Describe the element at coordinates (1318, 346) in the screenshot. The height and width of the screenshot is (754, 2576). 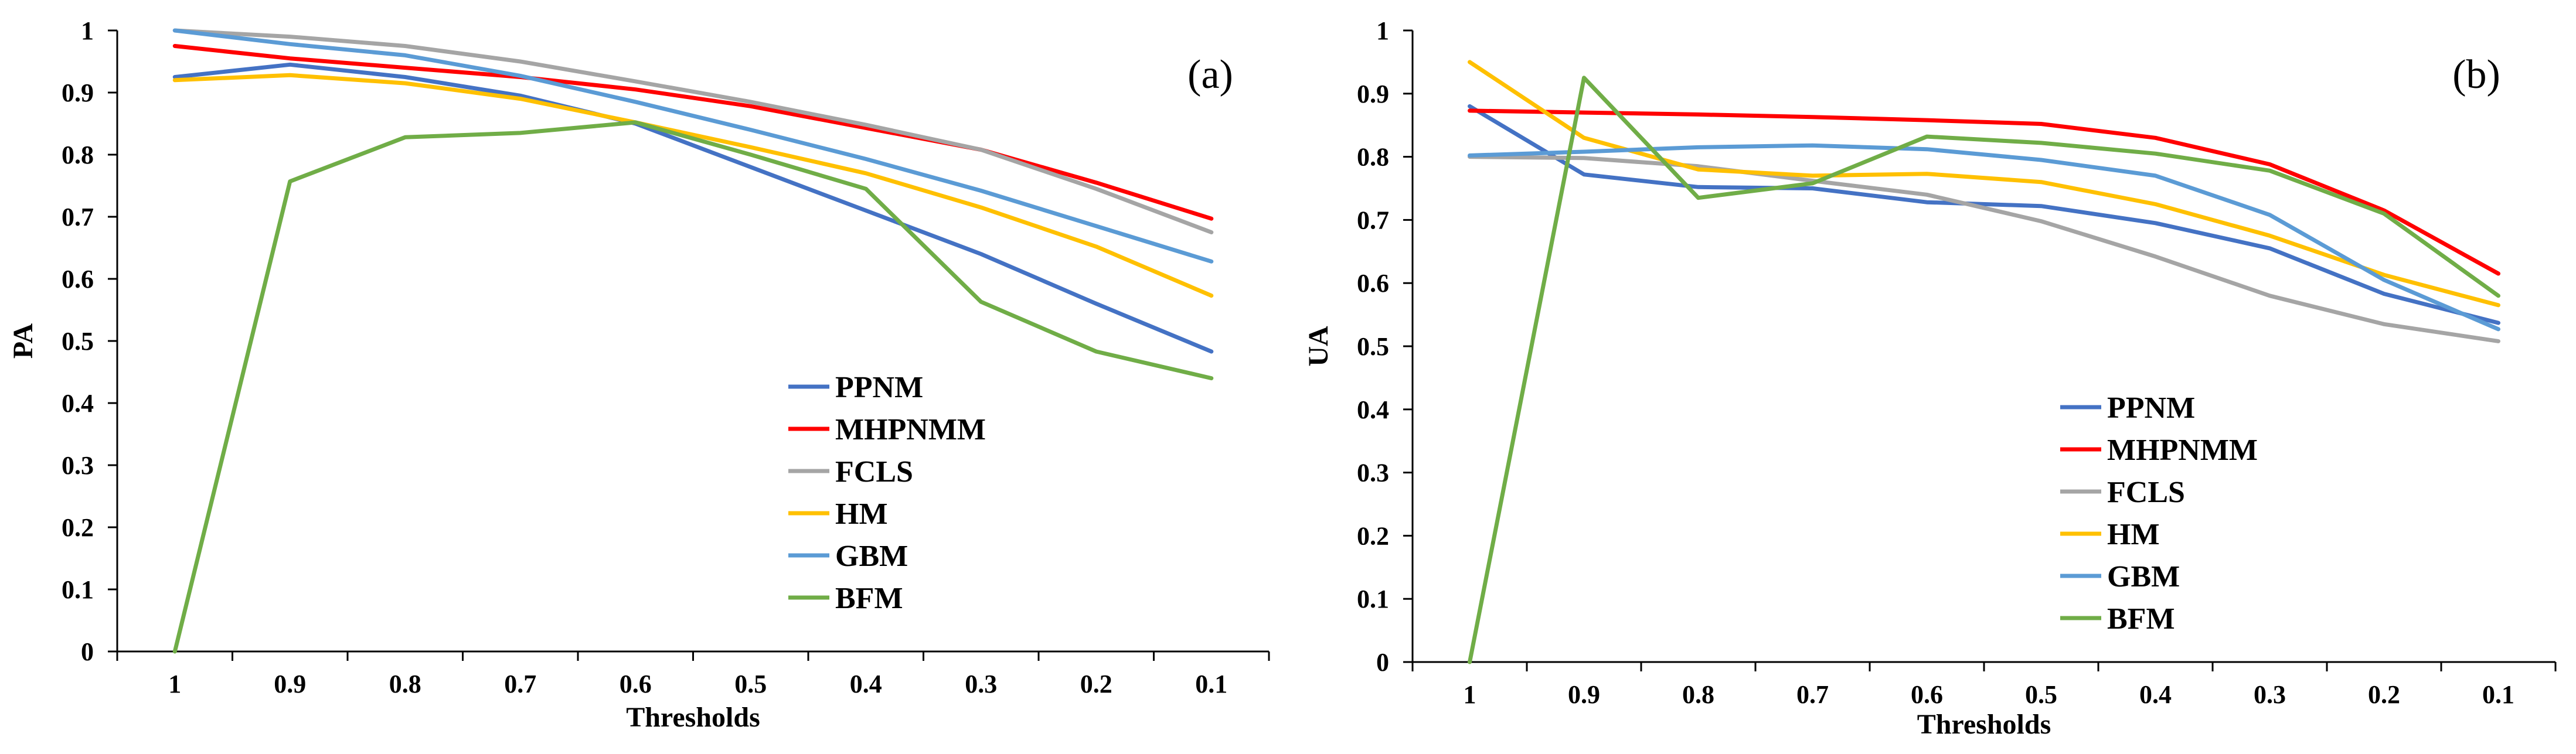
I see `y-axis-title: UA` at that location.